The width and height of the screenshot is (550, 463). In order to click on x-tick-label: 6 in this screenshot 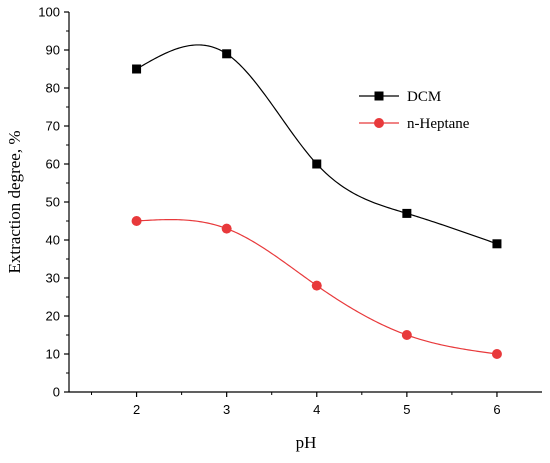, I will do `click(496, 409)`.